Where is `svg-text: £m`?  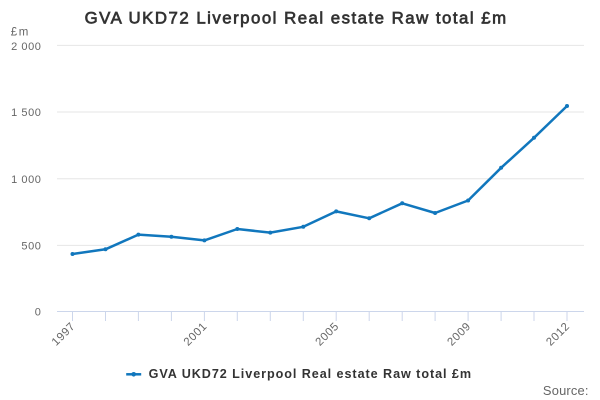 svg-text: £m is located at coordinates (20, 32).